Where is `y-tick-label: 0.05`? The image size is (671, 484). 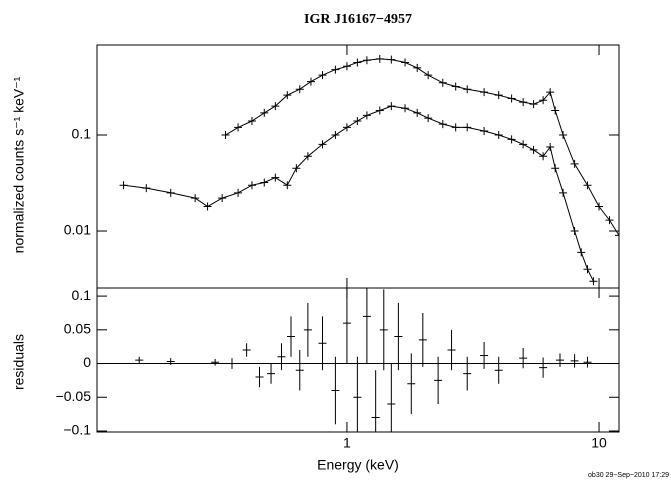
y-tick-label: 0.05 is located at coordinates (77, 329).